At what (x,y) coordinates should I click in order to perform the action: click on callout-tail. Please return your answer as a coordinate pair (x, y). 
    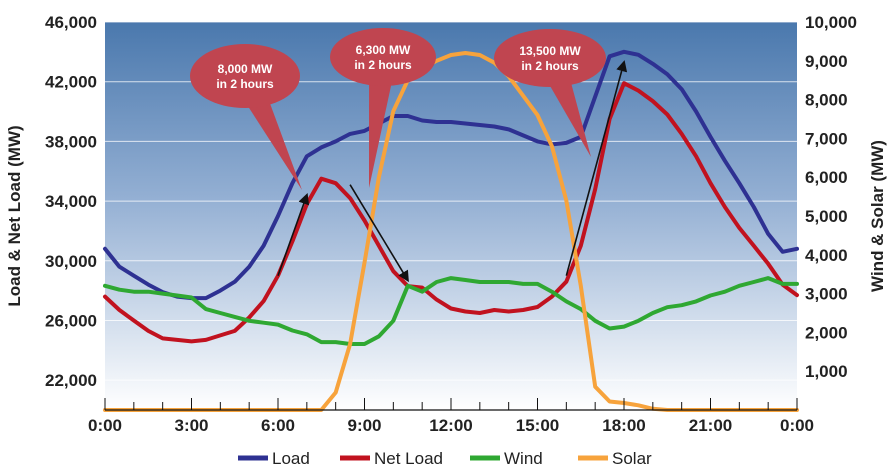
    Looking at the image, I should click on (383, 122).